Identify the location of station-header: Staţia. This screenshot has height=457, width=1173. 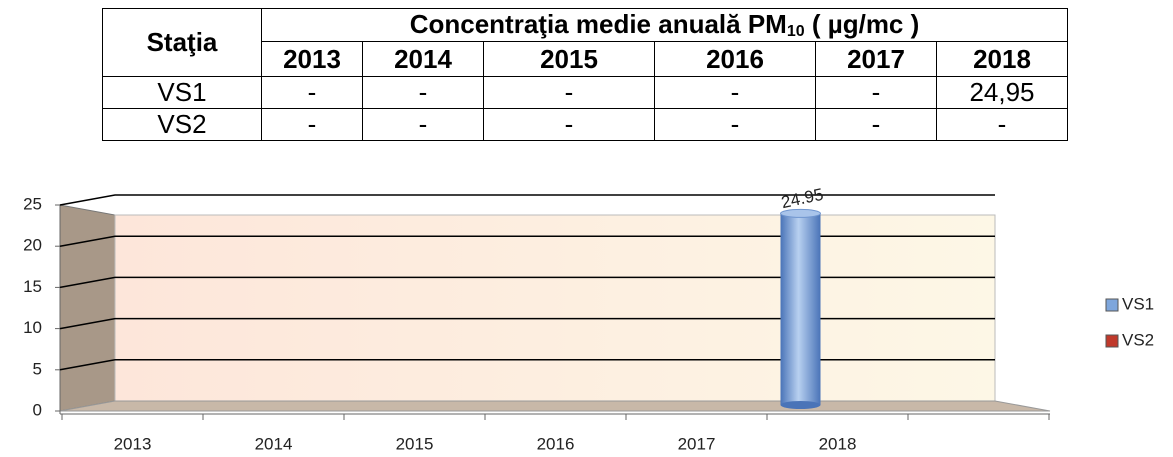
(182, 42).